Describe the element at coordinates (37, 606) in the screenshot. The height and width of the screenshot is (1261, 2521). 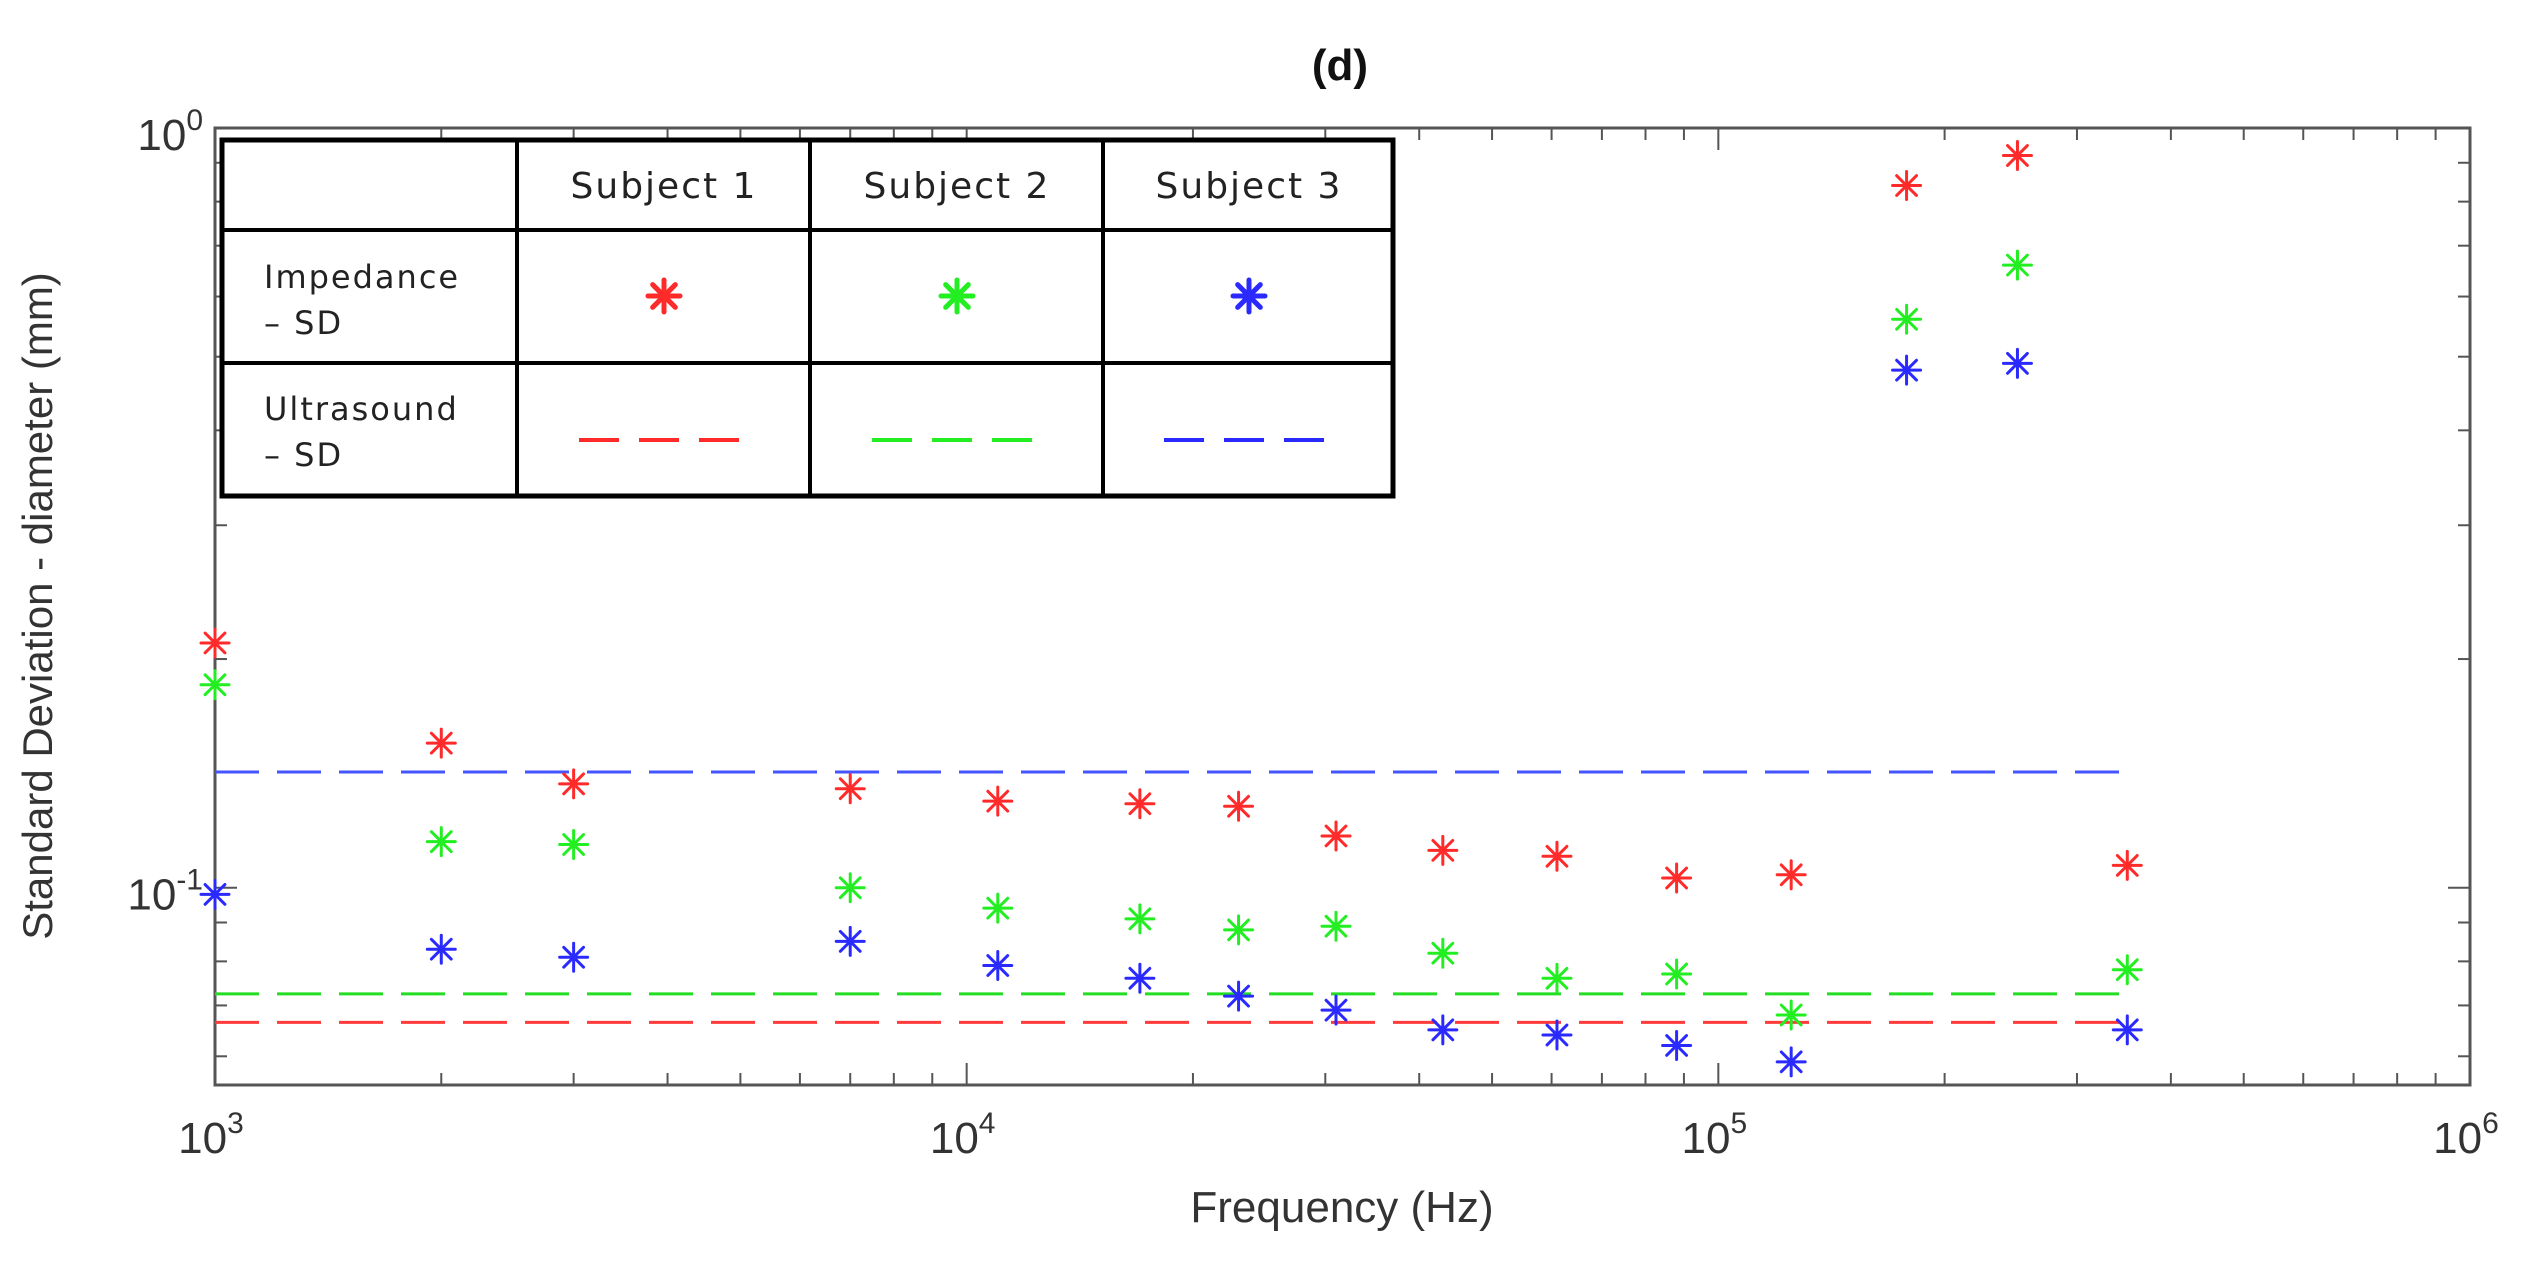
I see `y-axis-label: Standard Deviation - diameter (mm)` at that location.